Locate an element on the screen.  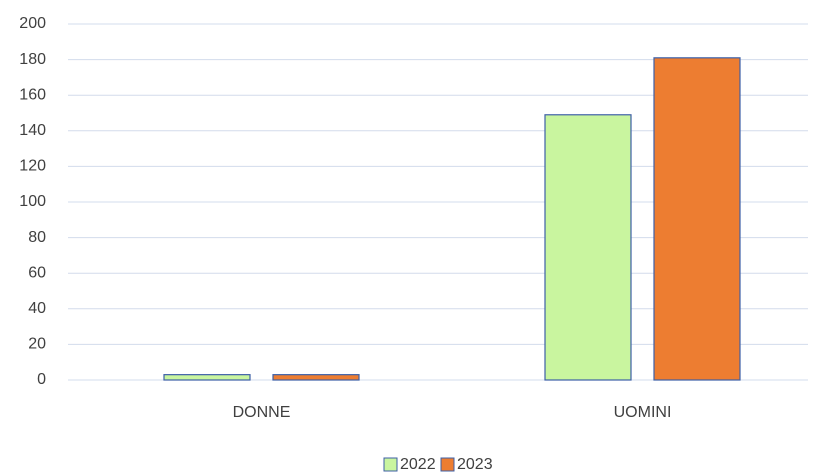
y-tick-label: 60 is located at coordinates (37, 272).